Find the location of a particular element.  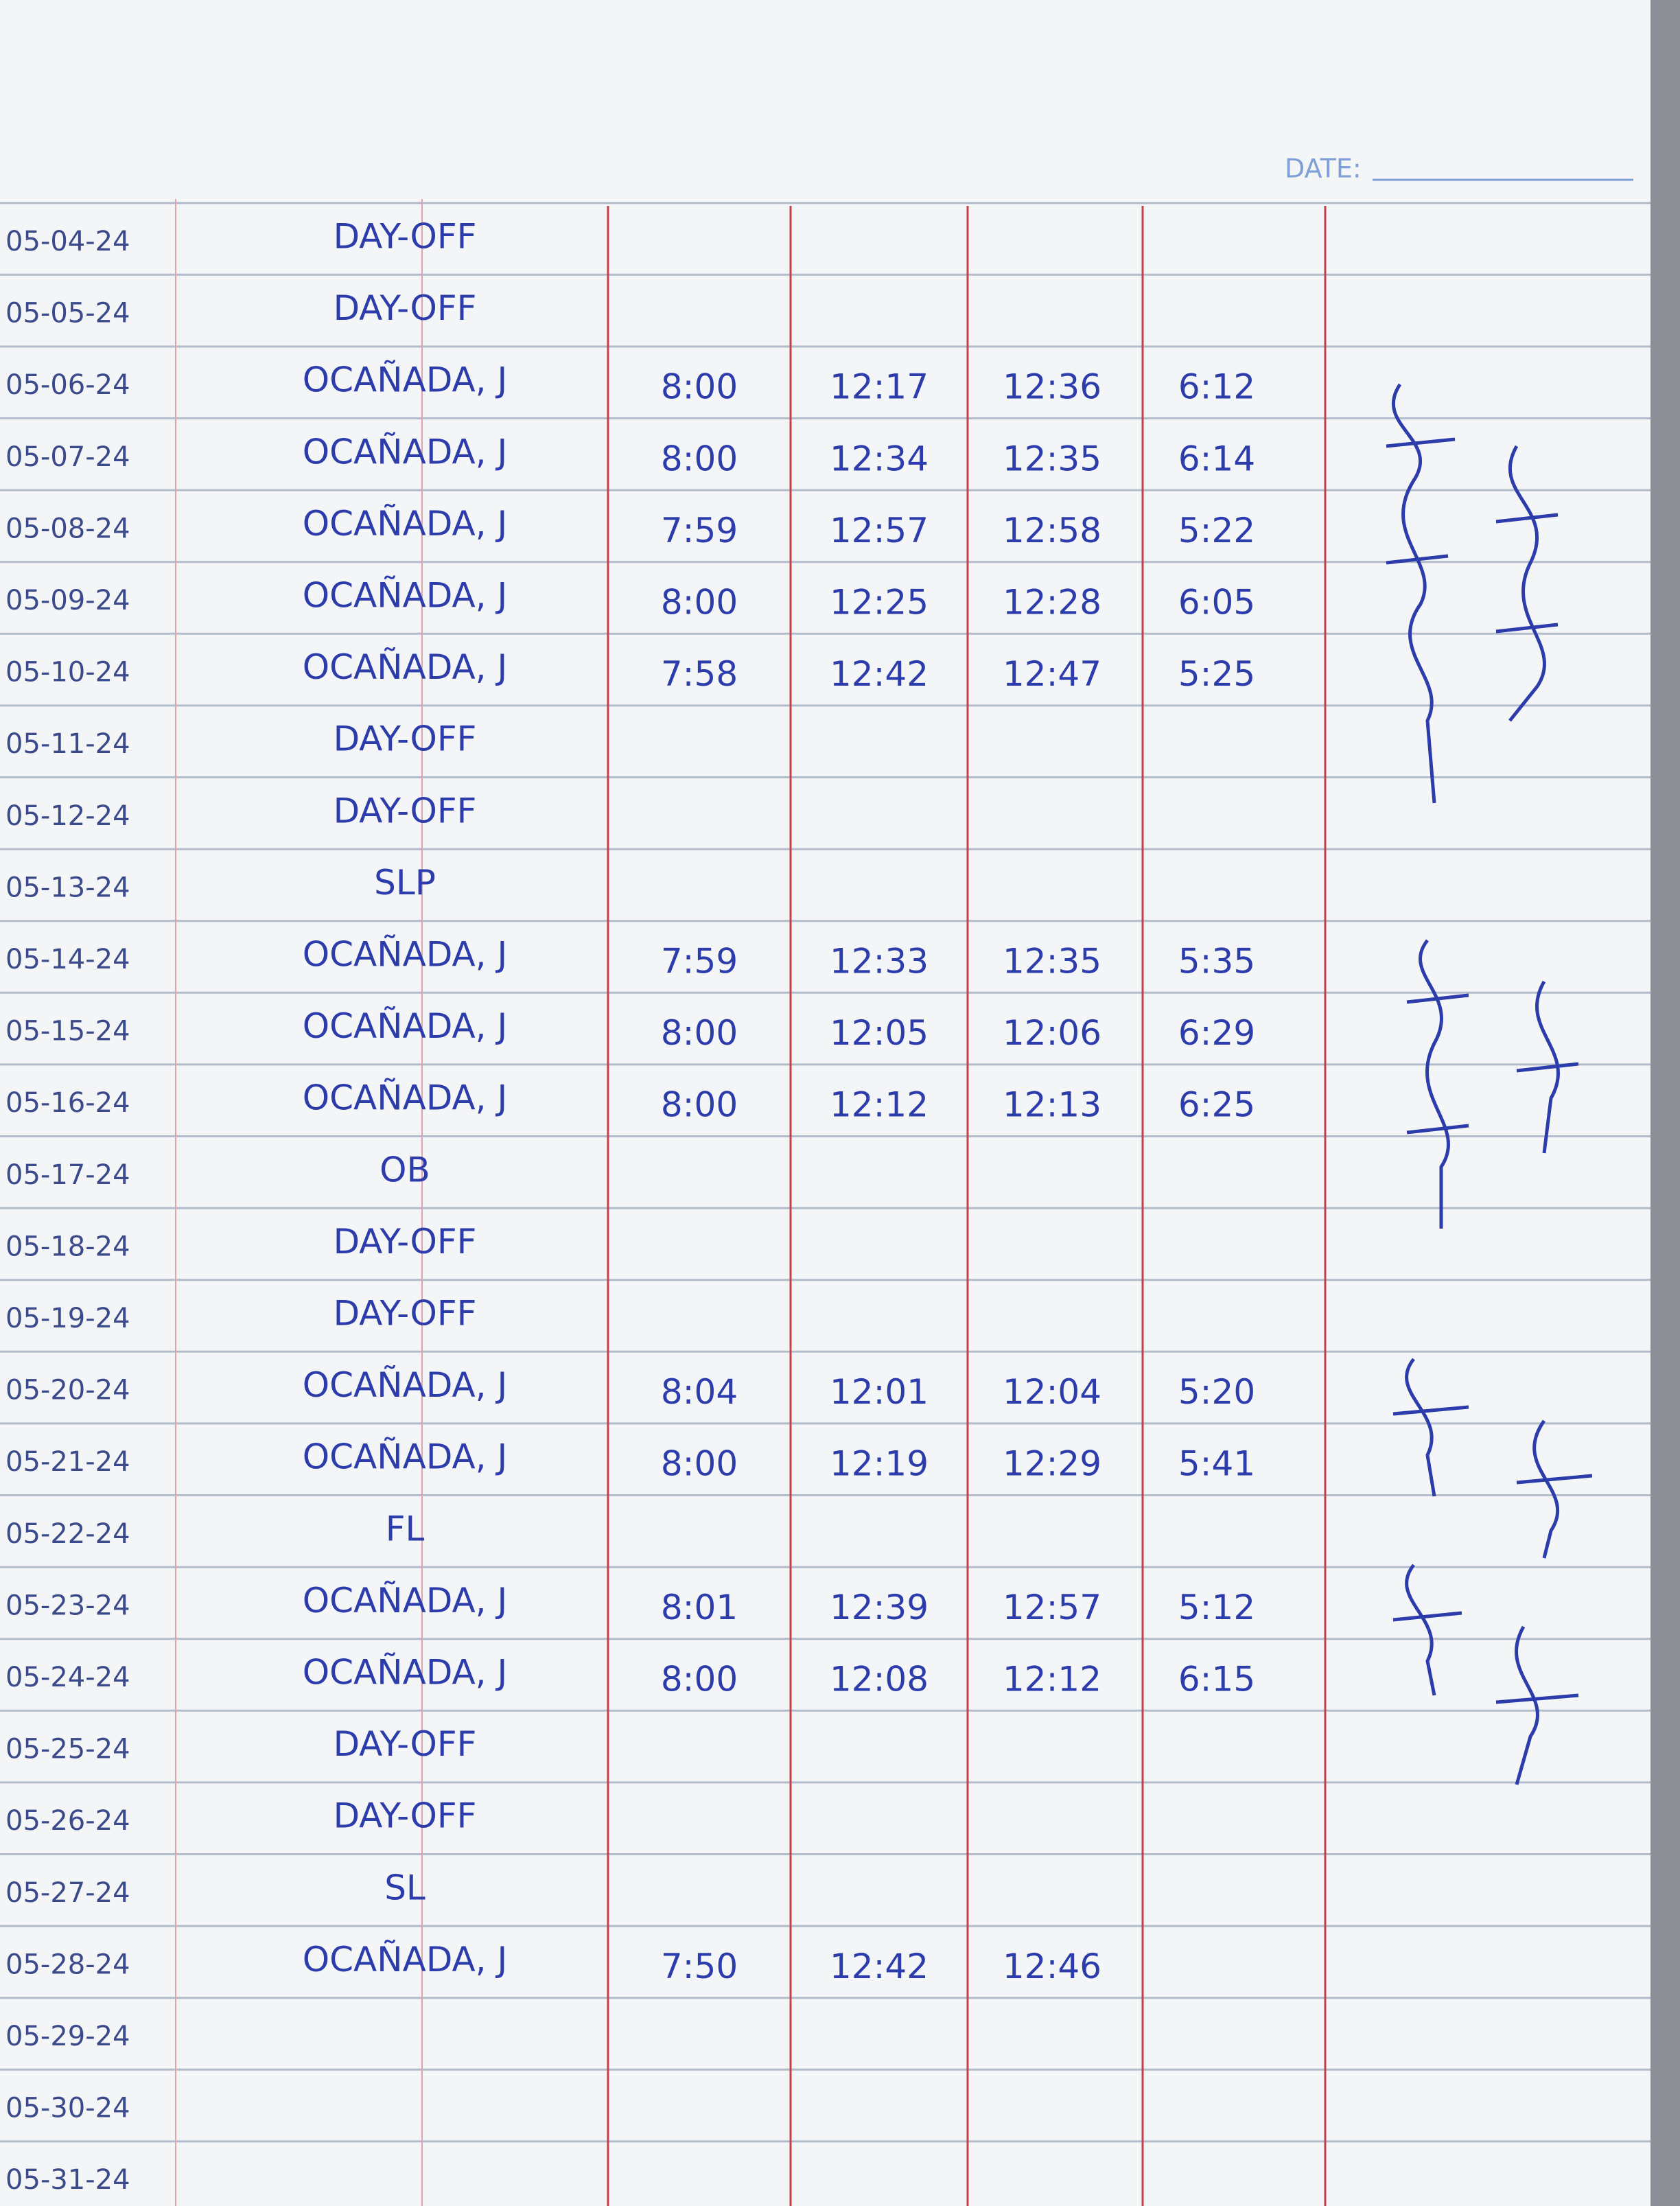

date-cell: 05-26-24 is located at coordinates (67, 1821).